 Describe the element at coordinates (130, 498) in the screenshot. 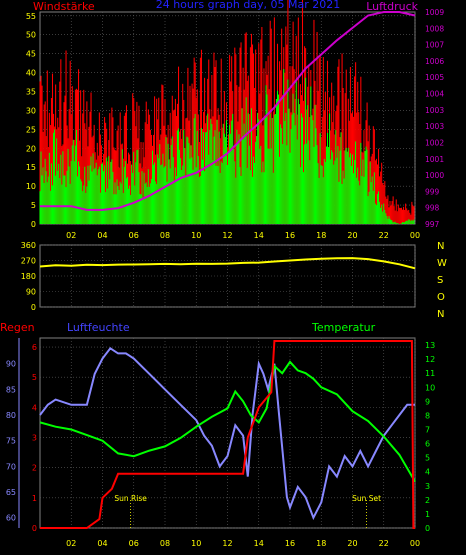

I see `sun-event-label: Sun Rise` at that location.